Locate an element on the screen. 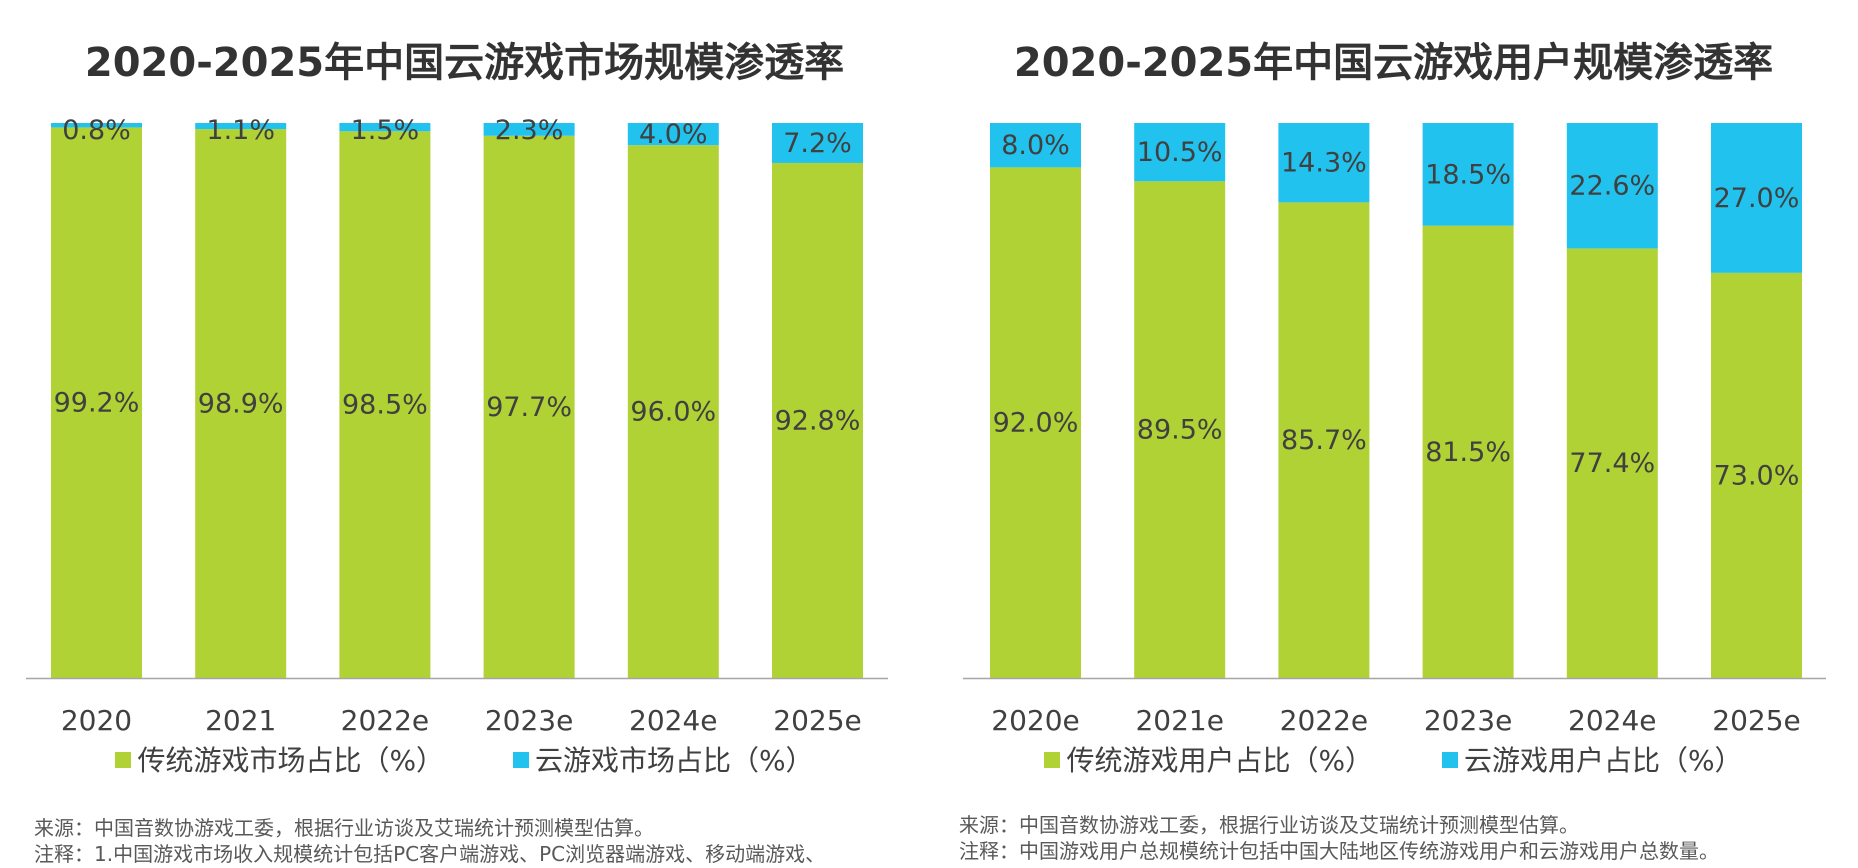 This screenshot has height=868, width=1858. legend-label: 传统游戏用户占比（%） is located at coordinates (1220, 760).